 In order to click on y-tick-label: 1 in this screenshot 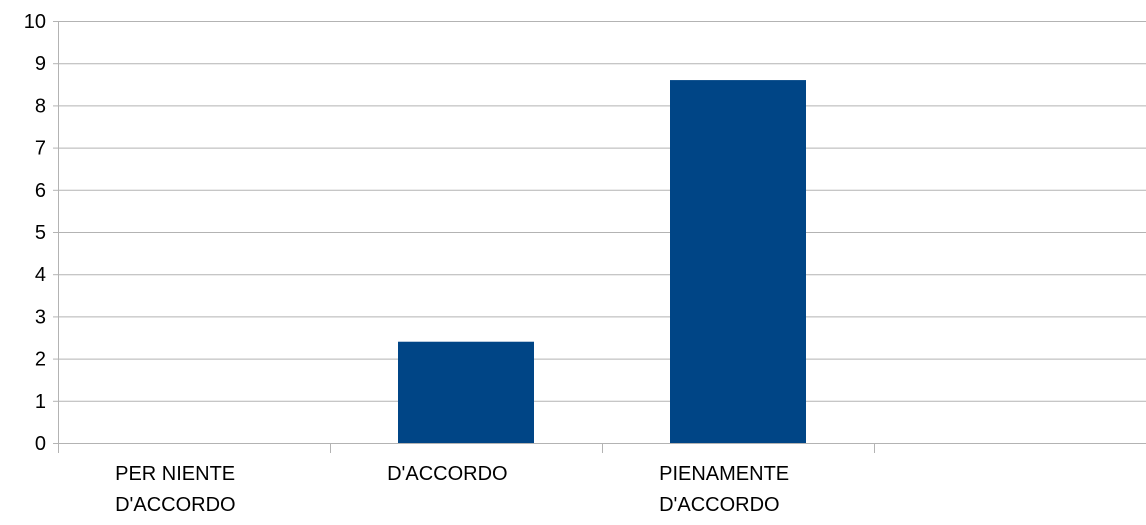, I will do `click(40, 402)`.